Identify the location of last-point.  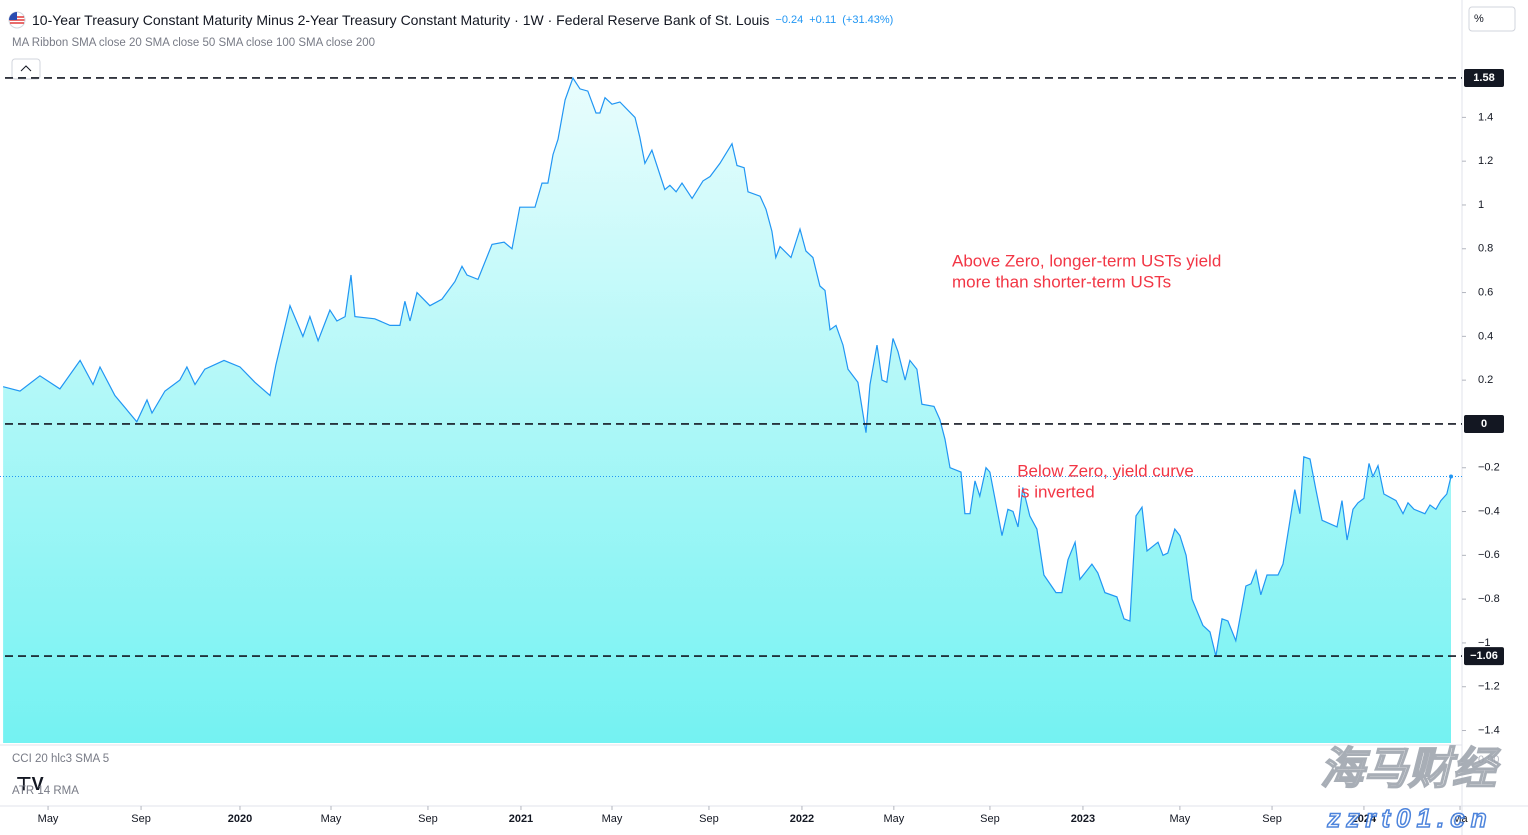
(1451, 476).